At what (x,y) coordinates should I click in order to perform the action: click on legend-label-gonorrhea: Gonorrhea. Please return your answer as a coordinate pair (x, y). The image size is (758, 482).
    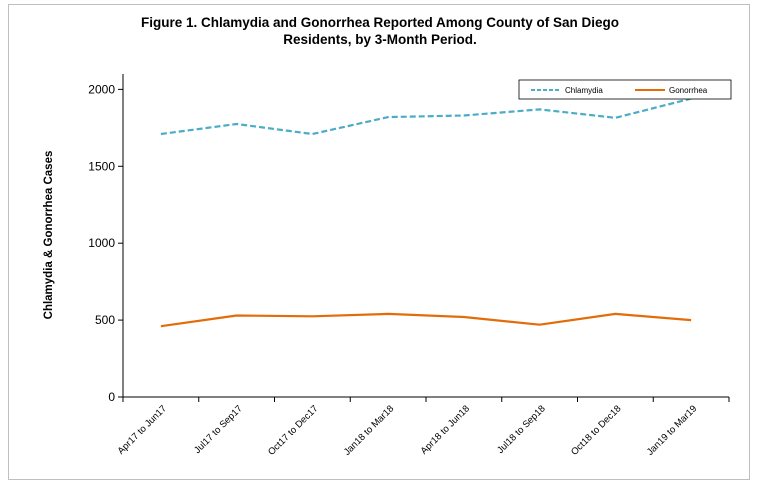
    Looking at the image, I should click on (688, 90).